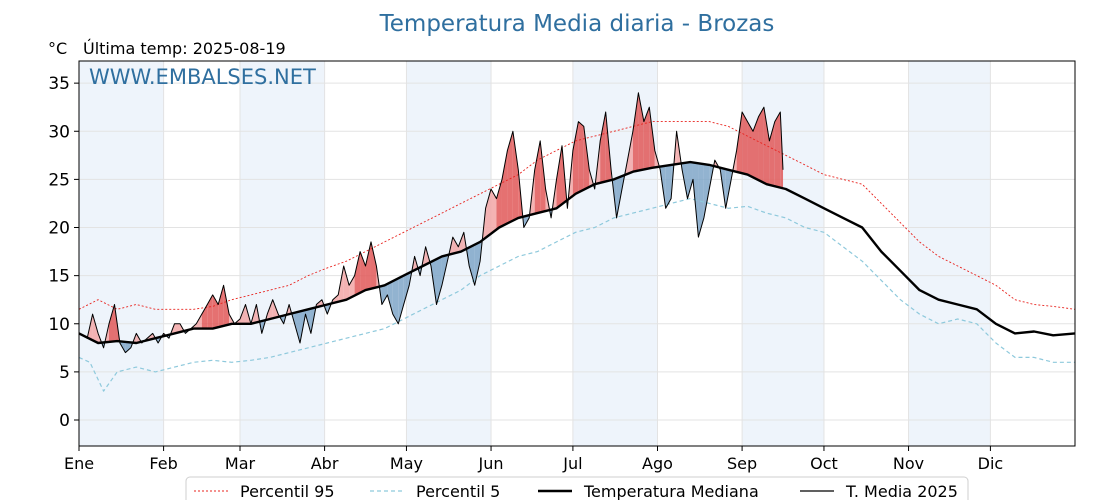 This screenshot has height=500, width=1120. I want to click on legend-label-p5: Percentil 5, so click(458, 491).